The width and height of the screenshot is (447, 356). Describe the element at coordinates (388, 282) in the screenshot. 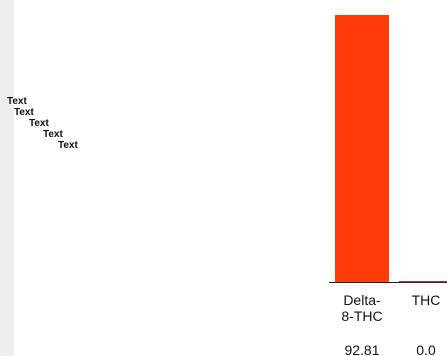

I see `x-axis-baseline` at that location.